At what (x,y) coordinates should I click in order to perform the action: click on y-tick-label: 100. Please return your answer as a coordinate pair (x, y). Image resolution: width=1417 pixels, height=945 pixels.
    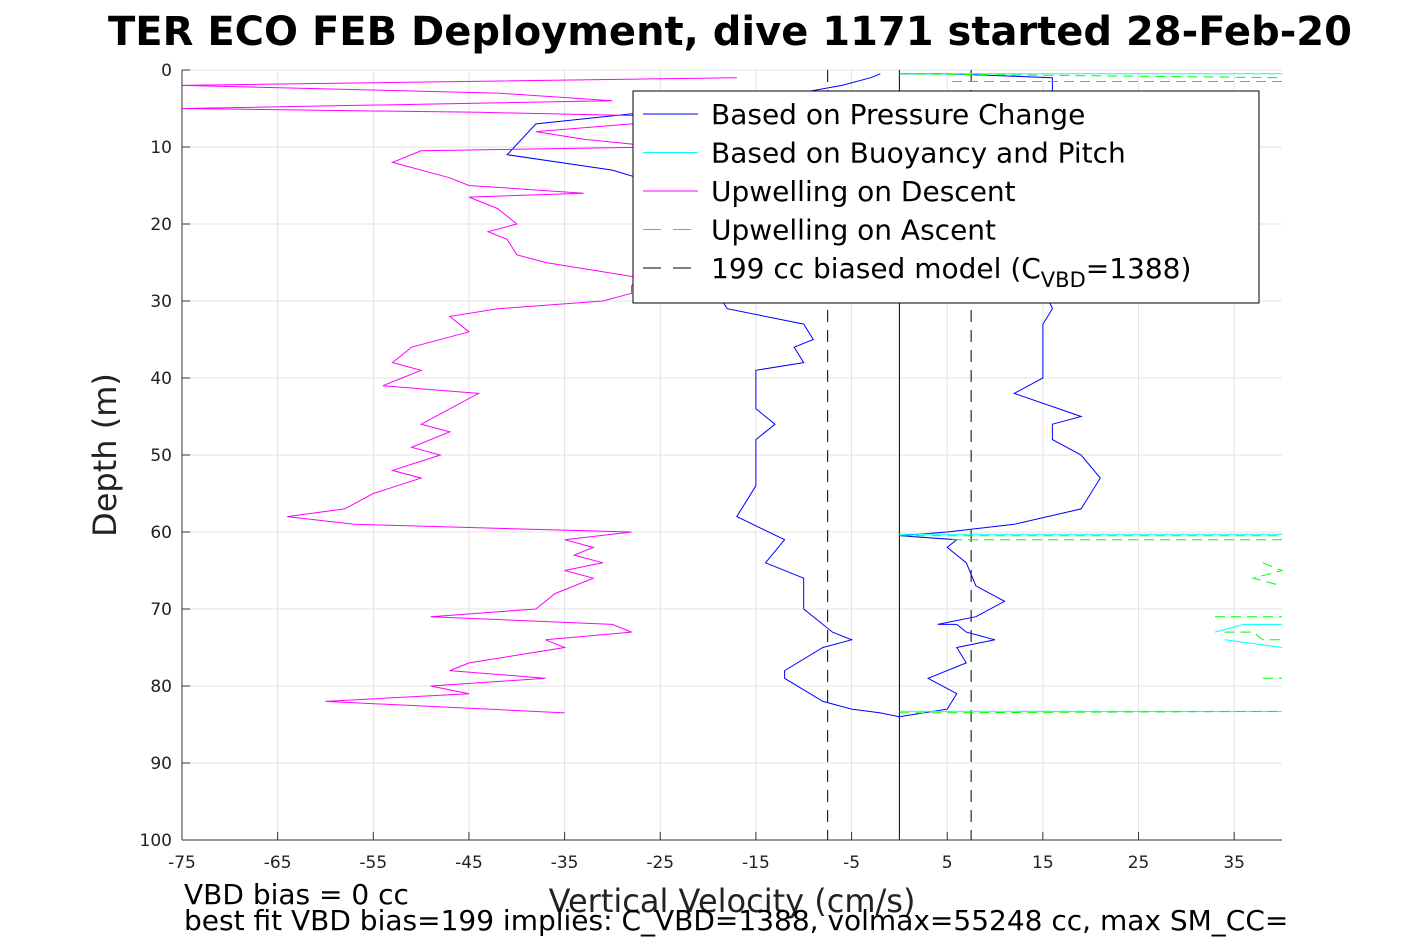
    Looking at the image, I should click on (156, 841).